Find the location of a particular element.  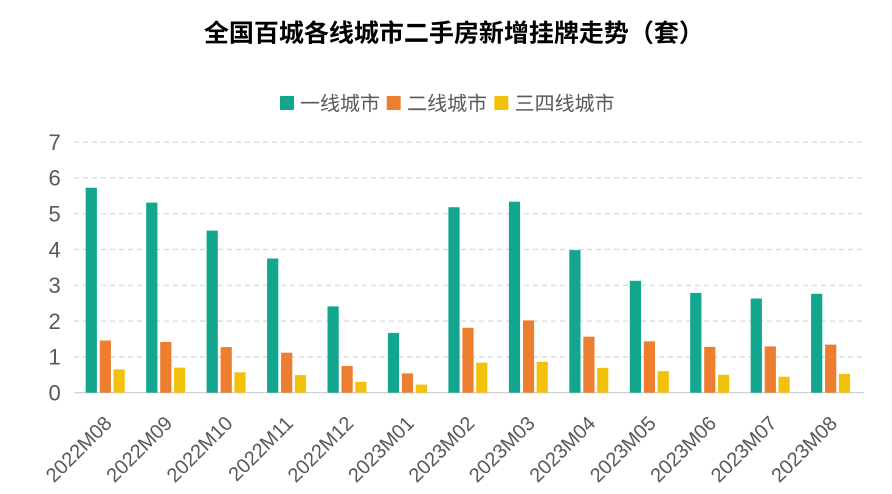

svg-text: 0 is located at coordinates (55, 393).